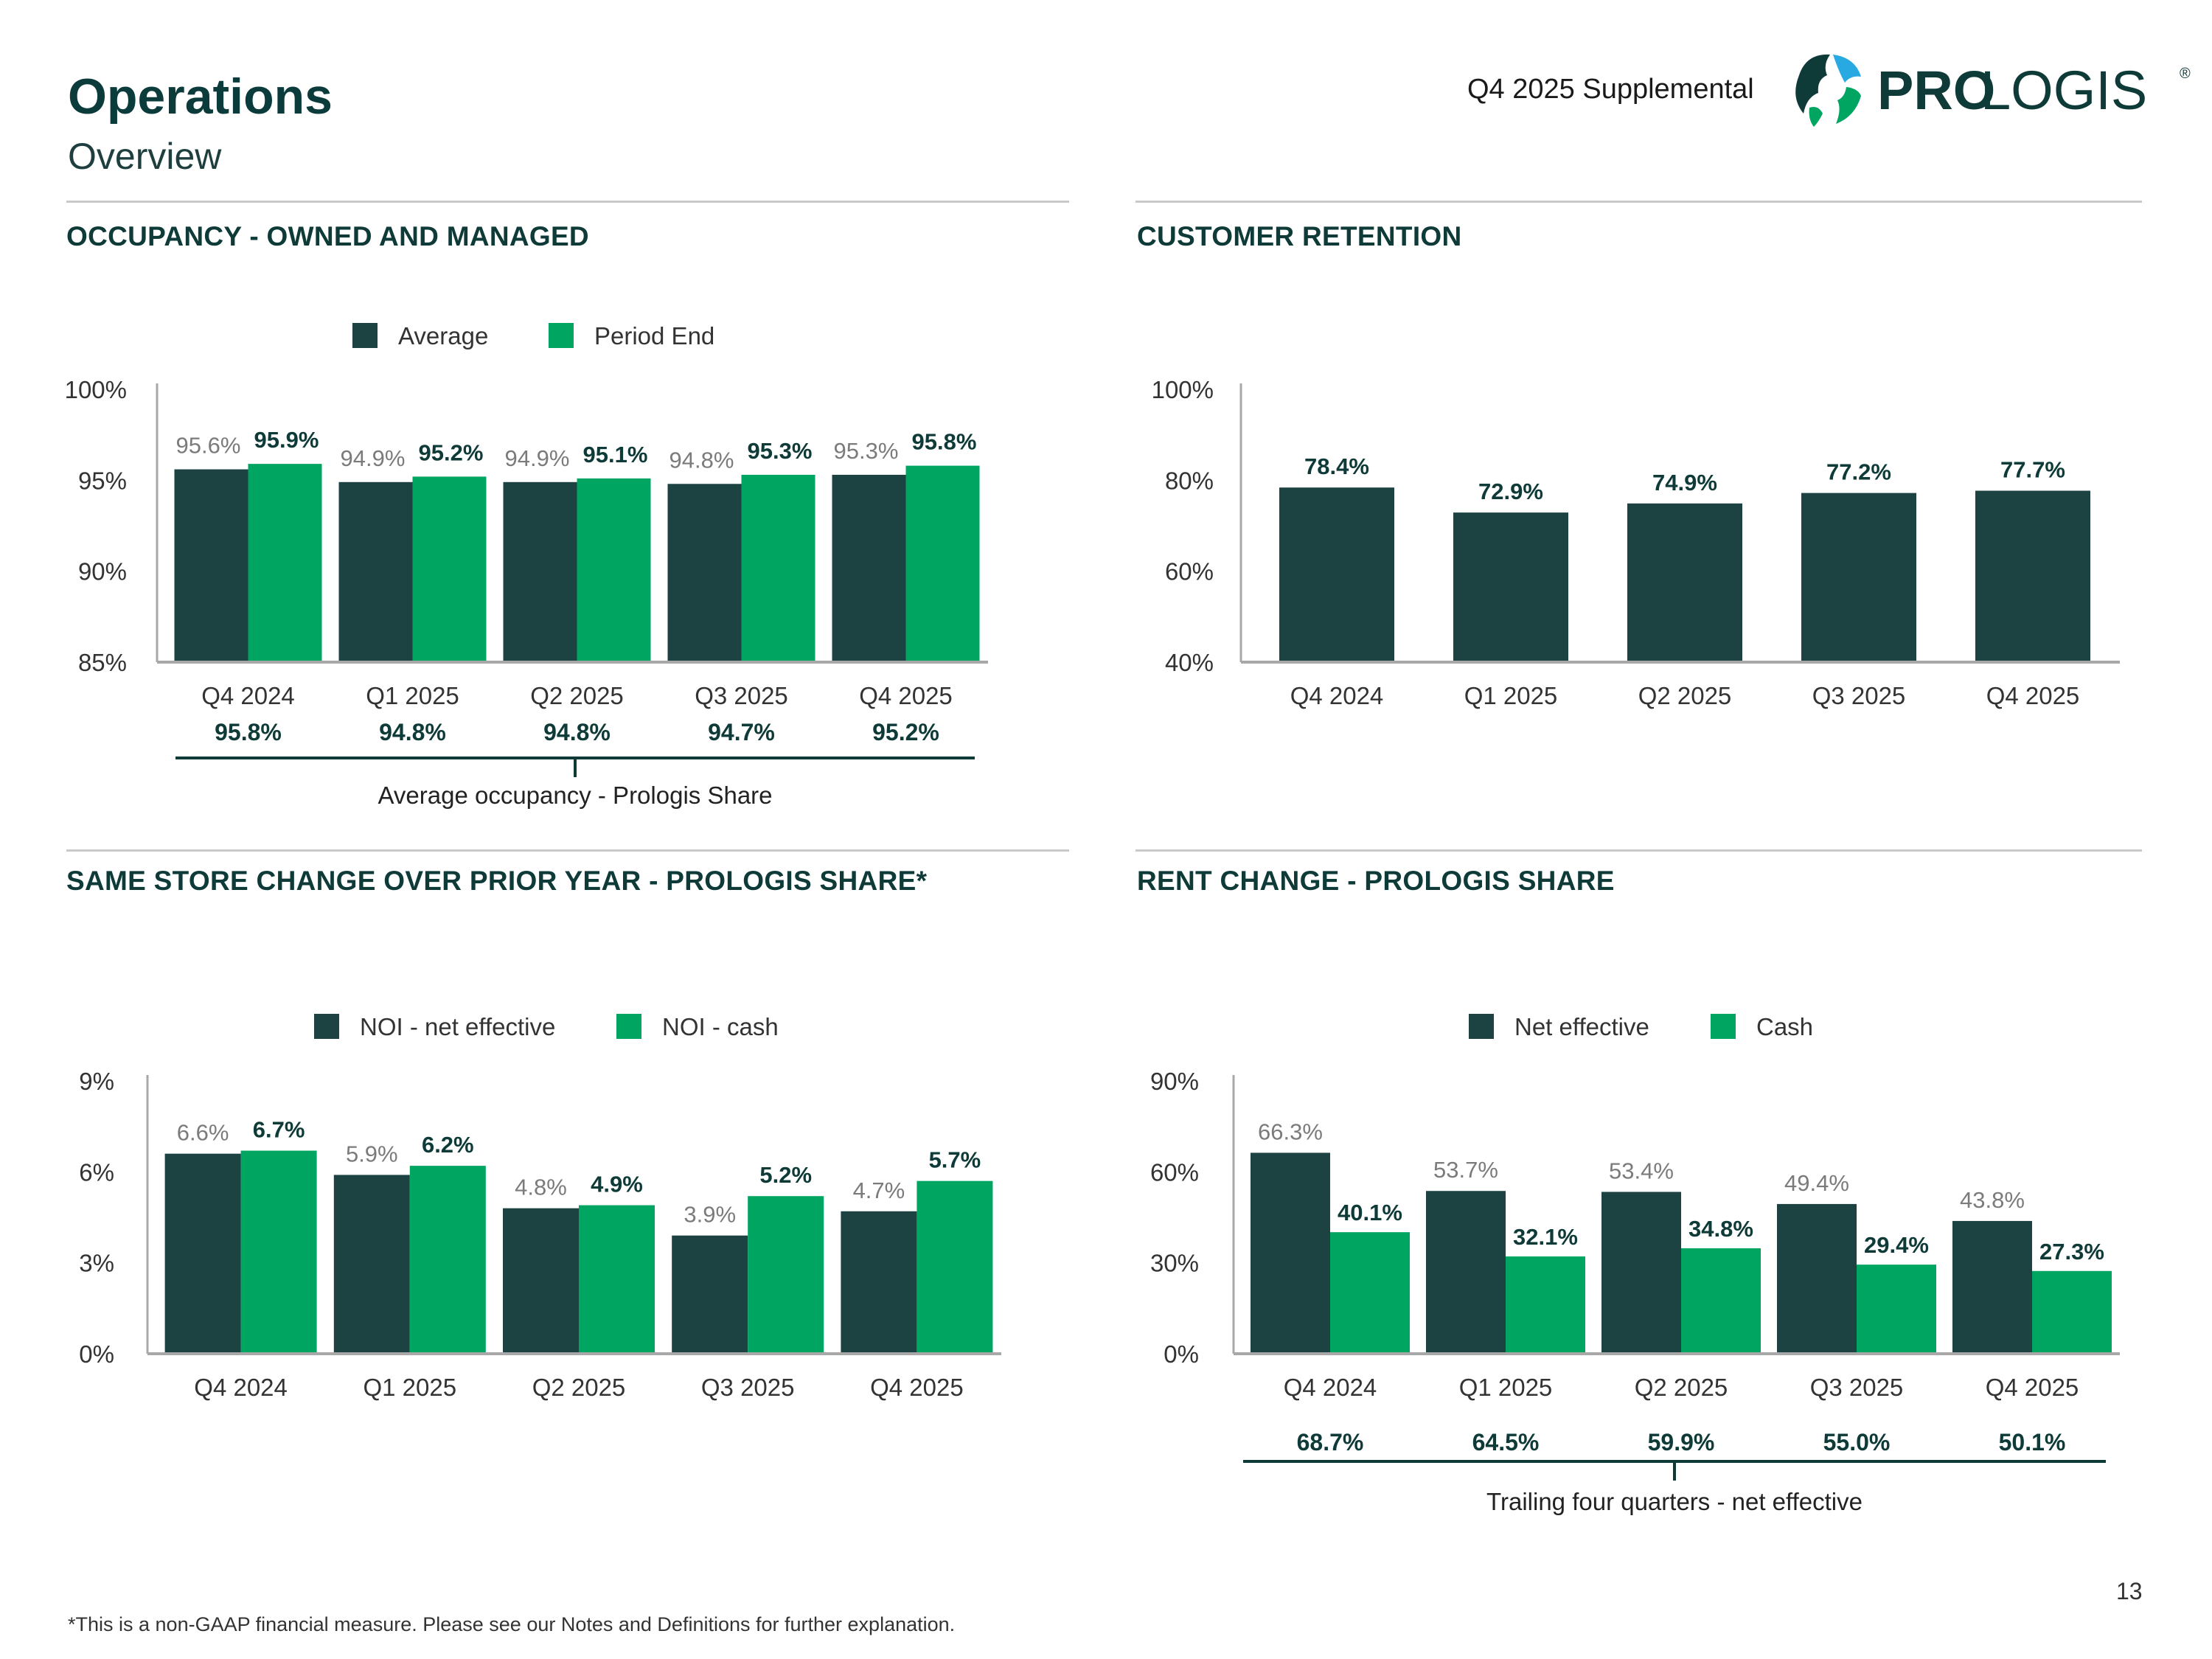  Describe the element at coordinates (457, 1026) in the screenshot. I see `legend-label: NOI - net effective` at that location.